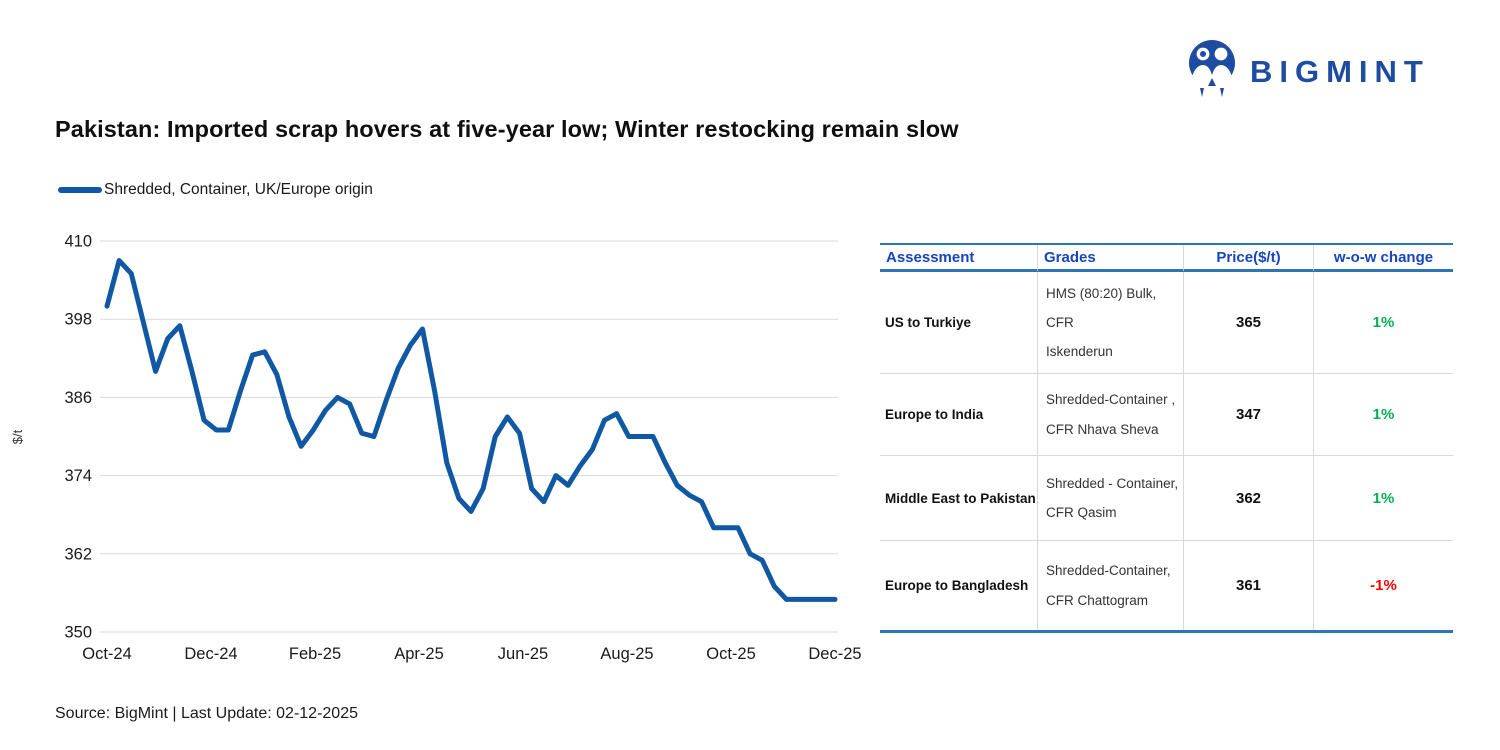  What do you see at coordinates (523, 654) in the screenshot?
I see `x-tick-label: Jun-25` at bounding box center [523, 654].